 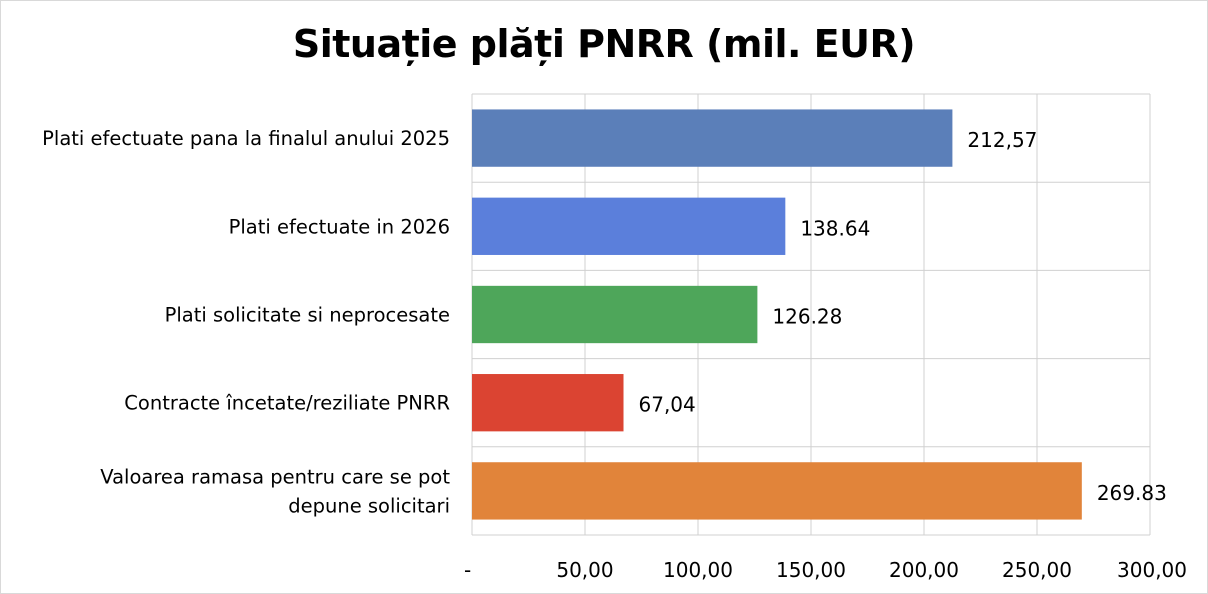 I want to click on category-label-line: Plati efectuate in 2026, so click(x=339, y=226).